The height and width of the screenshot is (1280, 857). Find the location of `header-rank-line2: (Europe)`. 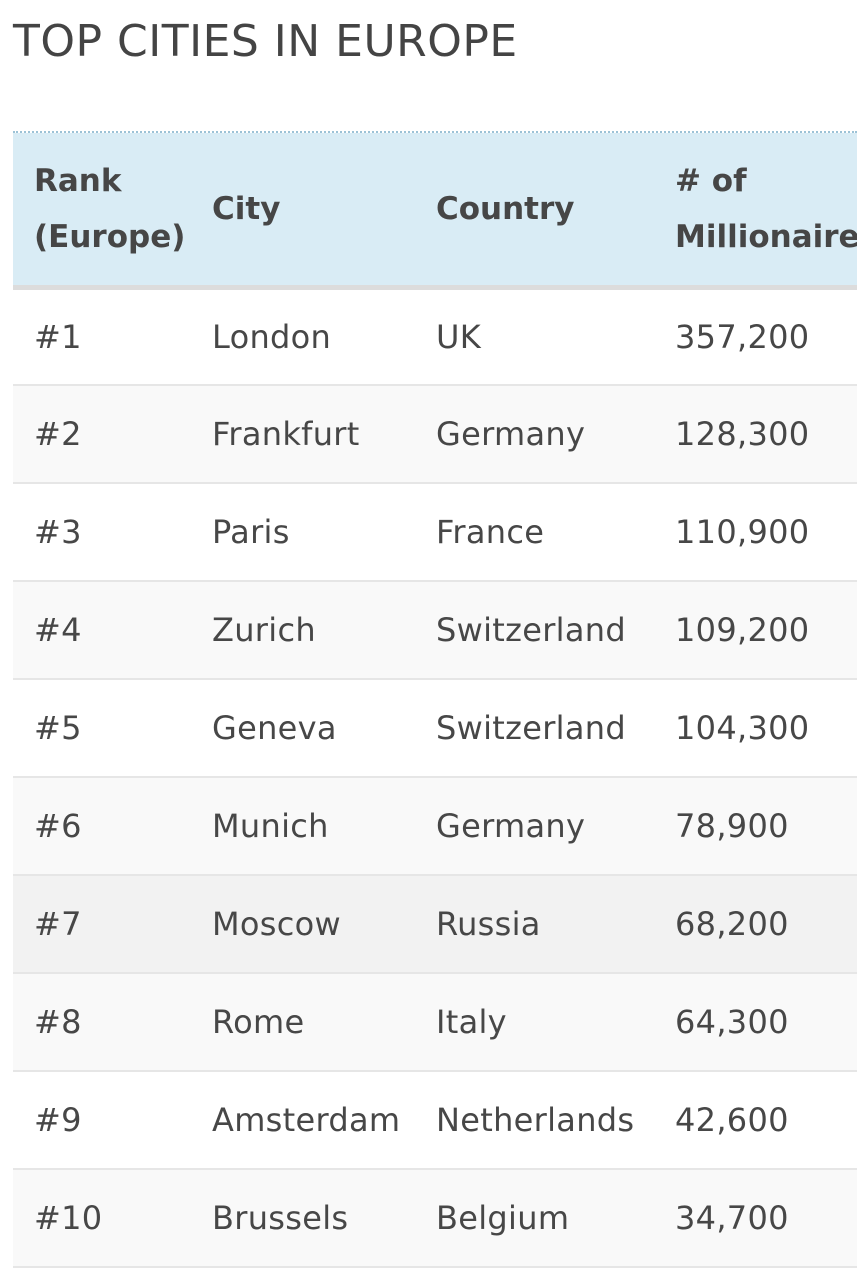

header-rank-line2: (Europe) is located at coordinates (110, 236).